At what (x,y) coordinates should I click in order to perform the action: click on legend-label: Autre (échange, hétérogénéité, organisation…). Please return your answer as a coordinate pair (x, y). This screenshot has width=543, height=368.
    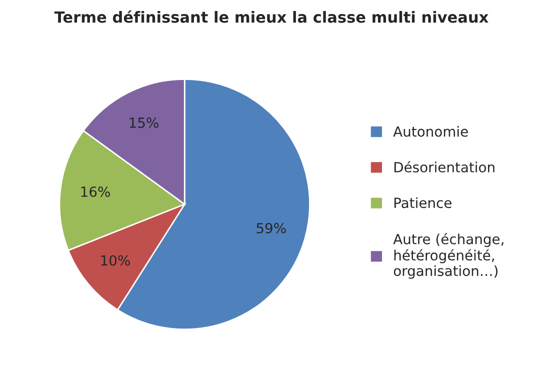
    Looking at the image, I should click on (448, 256).